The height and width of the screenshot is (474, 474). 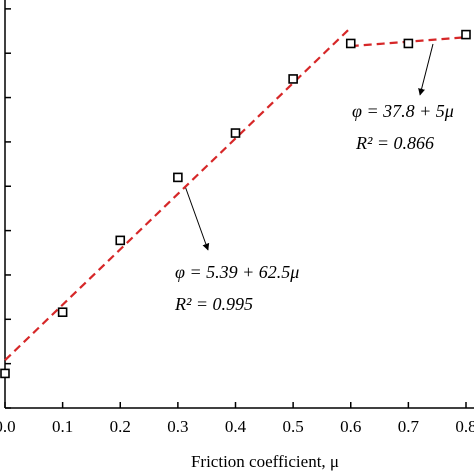 I want to click on annotation: φ = 37.8 + 5μ, so click(x=403, y=111).